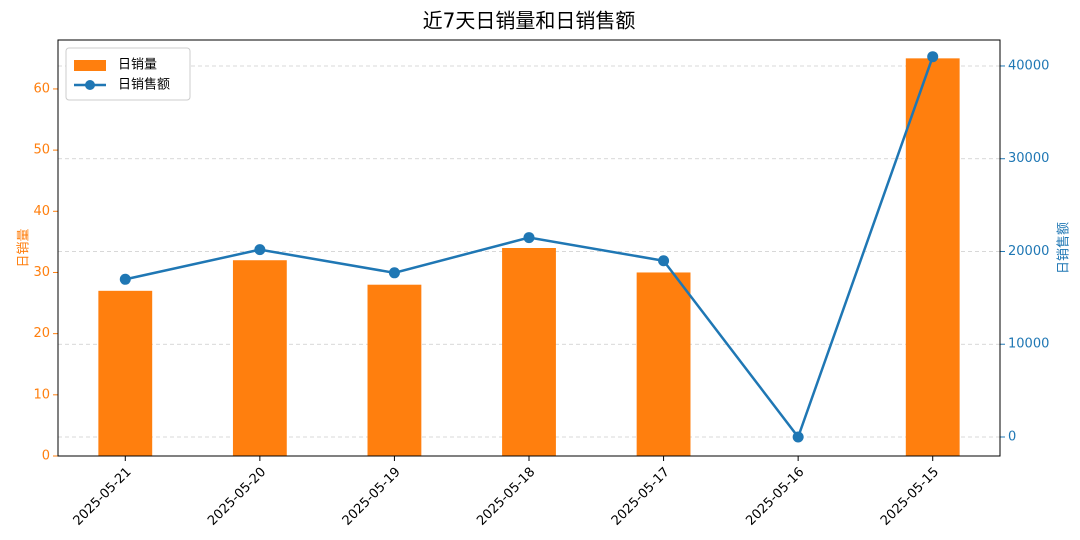 Image resolution: width=1080 pixels, height=540 pixels. Describe the element at coordinates (137, 65) in the screenshot. I see `legend-label: 日销量` at that location.